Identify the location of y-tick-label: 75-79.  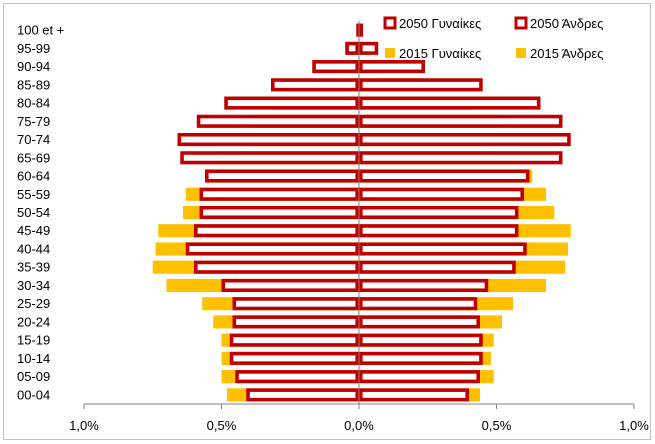
(33, 121).